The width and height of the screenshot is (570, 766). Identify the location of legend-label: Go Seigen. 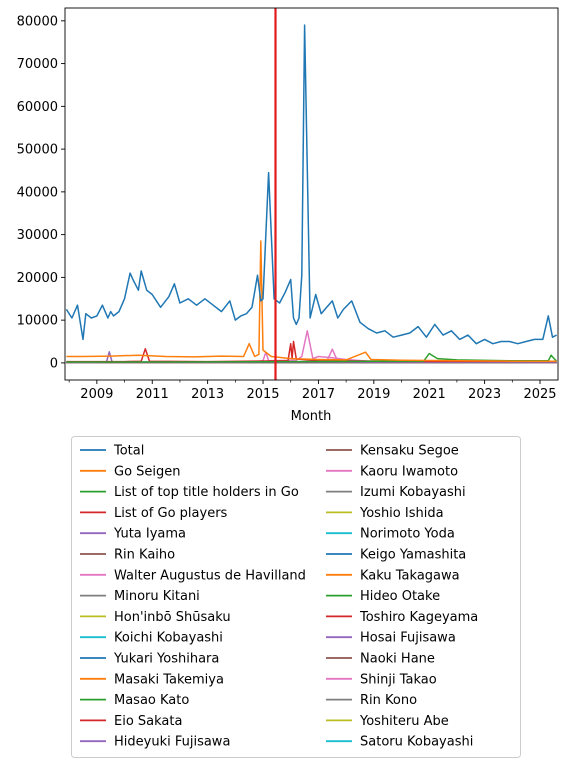
(147, 471).